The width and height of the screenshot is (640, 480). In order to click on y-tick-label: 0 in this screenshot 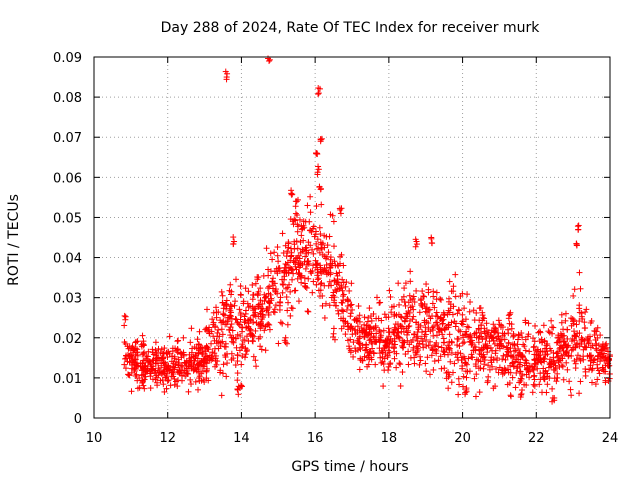, I will do `click(78, 419)`.